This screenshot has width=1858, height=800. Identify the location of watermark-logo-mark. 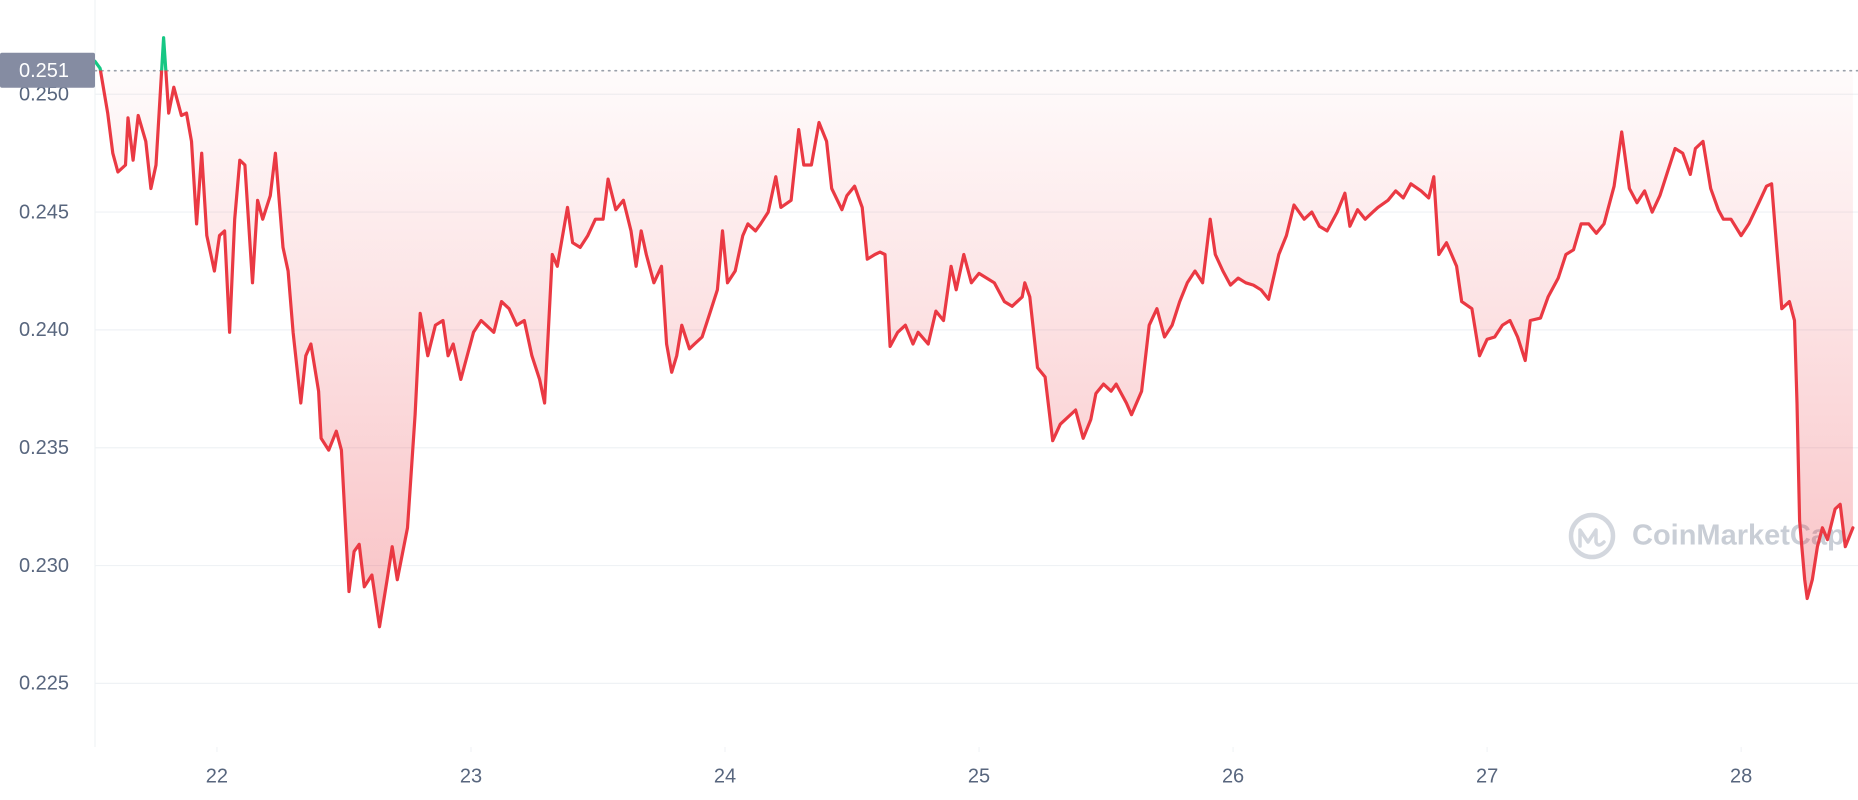
(1592, 538).